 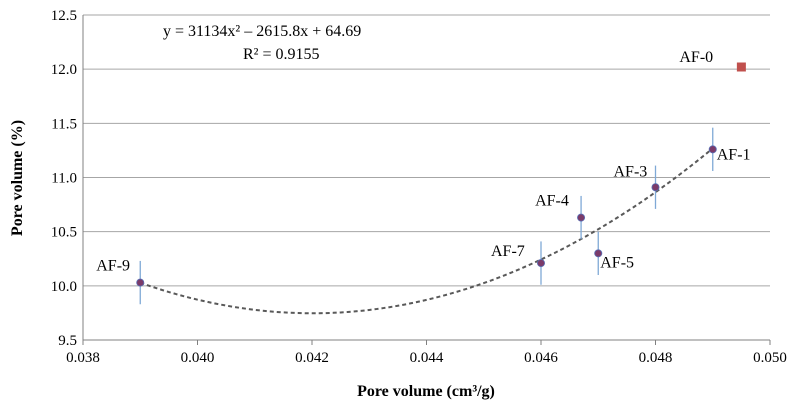 I want to click on y-tick-label: 11.5, so click(x=64, y=124).